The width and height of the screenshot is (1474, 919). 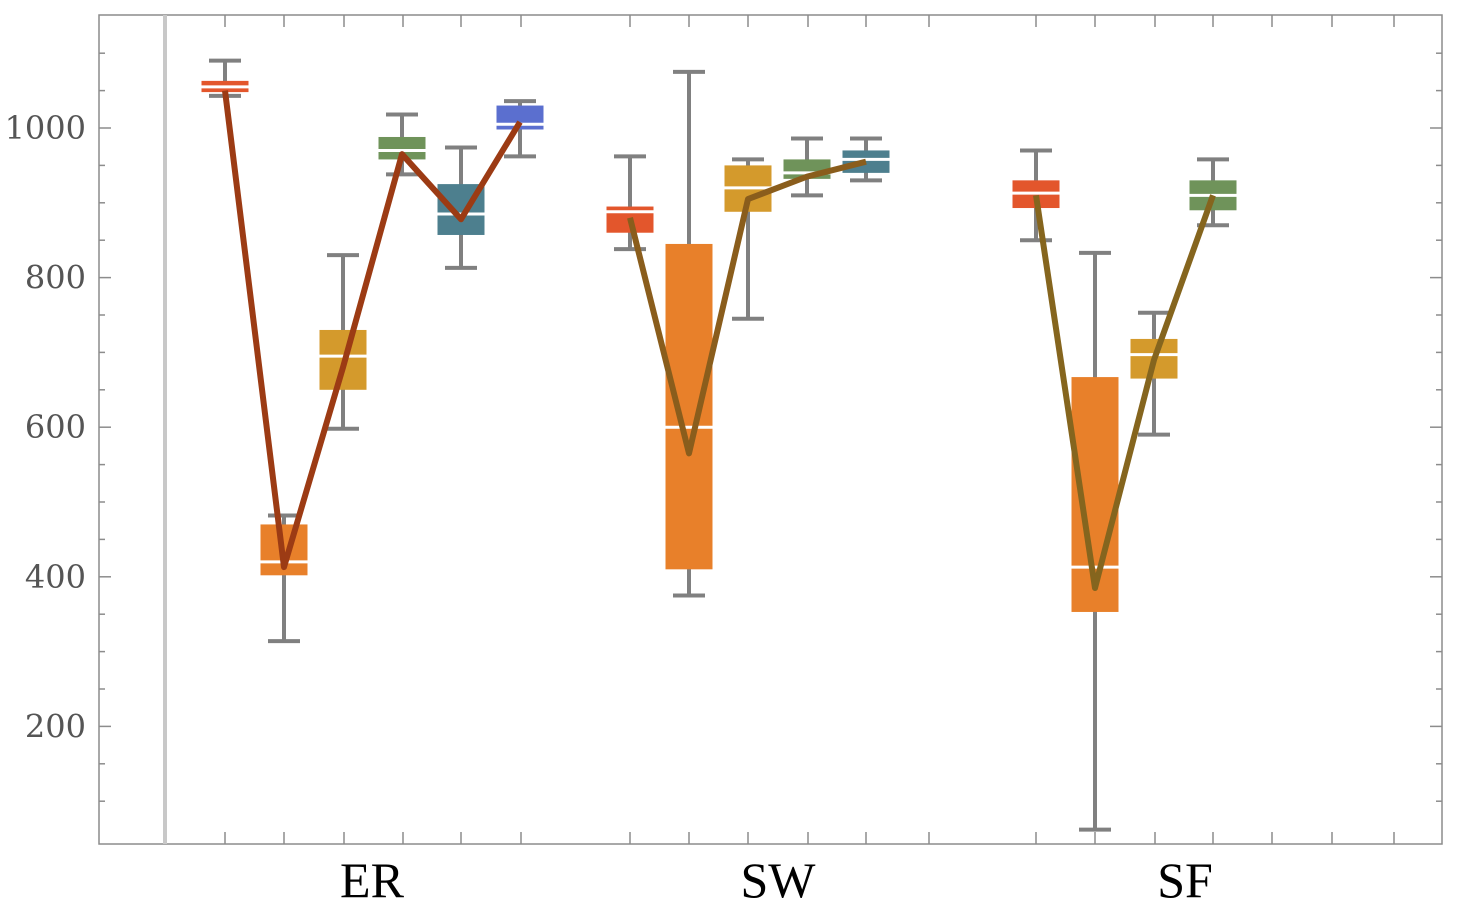 What do you see at coordinates (1124, 393) in the screenshot?
I see `trend-line-sf` at bounding box center [1124, 393].